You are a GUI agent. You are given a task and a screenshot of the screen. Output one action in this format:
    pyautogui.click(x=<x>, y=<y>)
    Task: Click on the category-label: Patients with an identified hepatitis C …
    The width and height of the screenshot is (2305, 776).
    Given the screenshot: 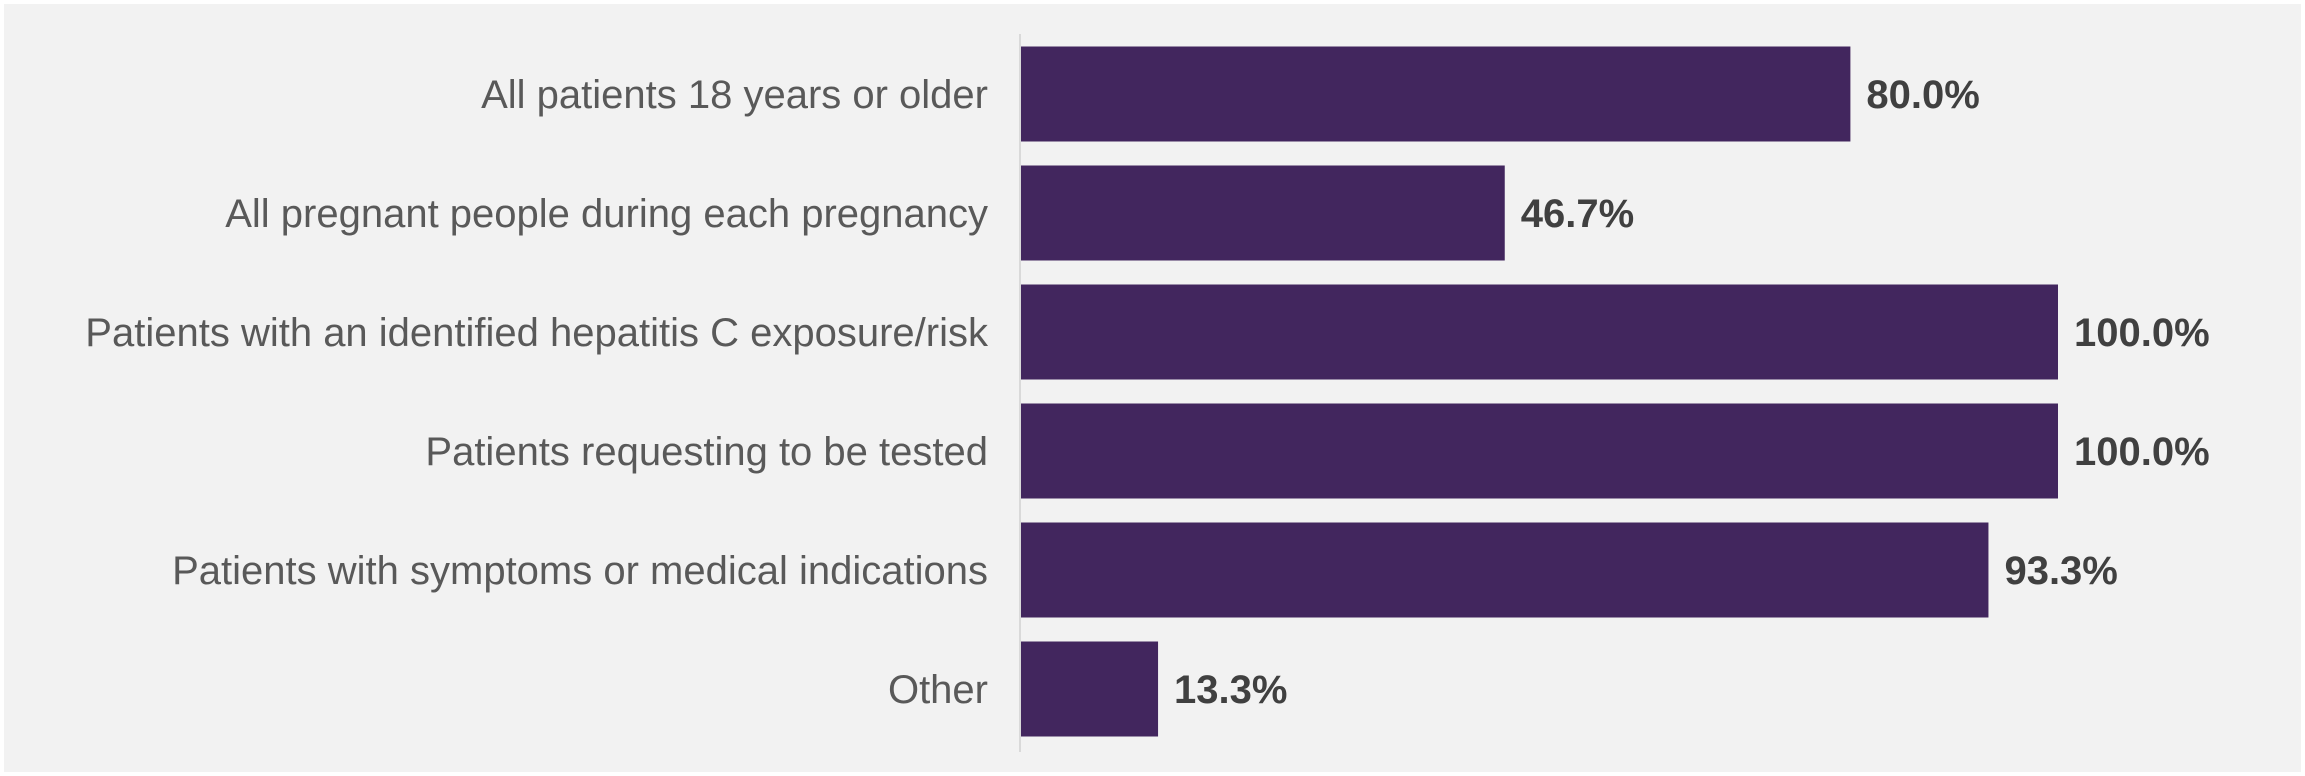 What is the action you would take?
    pyautogui.click(x=537, y=333)
    